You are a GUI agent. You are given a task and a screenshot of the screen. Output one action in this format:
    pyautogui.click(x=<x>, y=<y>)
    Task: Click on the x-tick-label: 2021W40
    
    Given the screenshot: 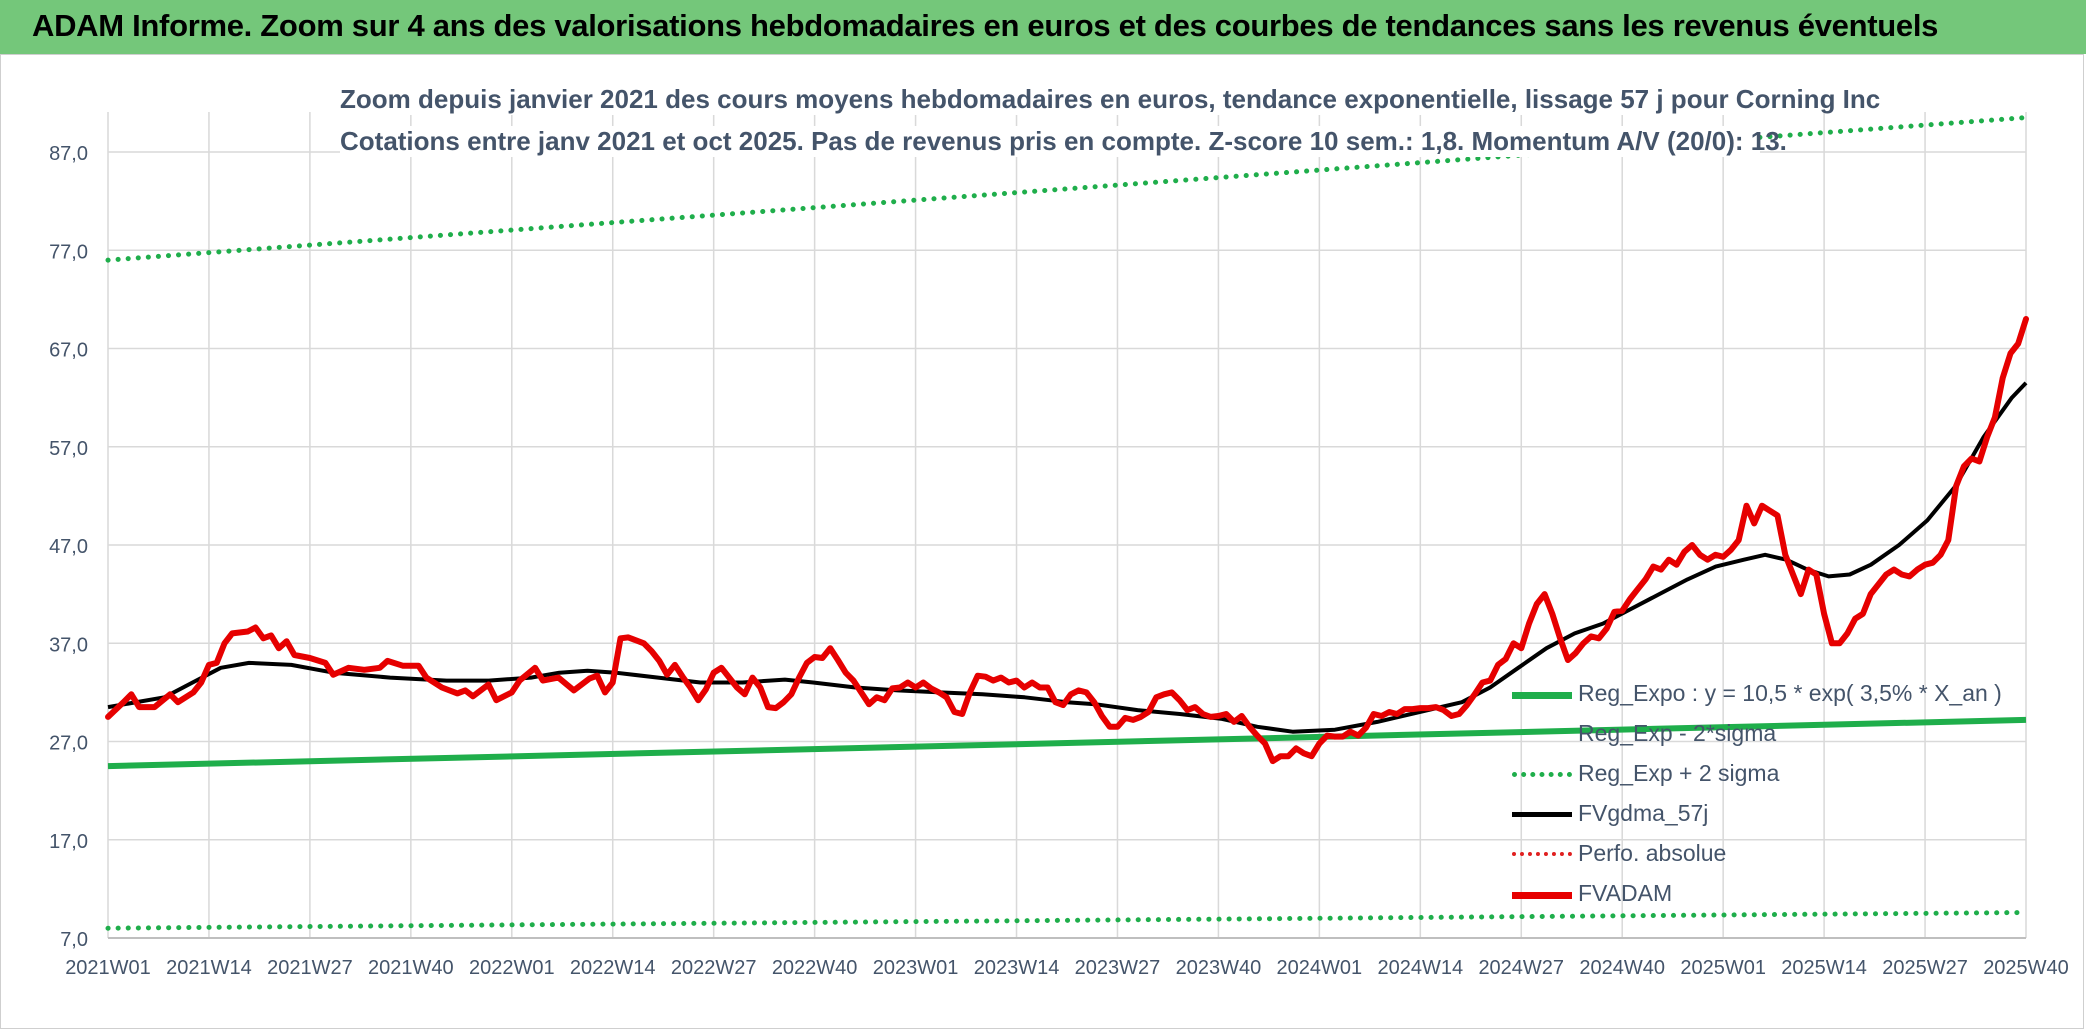 What is the action you would take?
    pyautogui.click(x=411, y=968)
    